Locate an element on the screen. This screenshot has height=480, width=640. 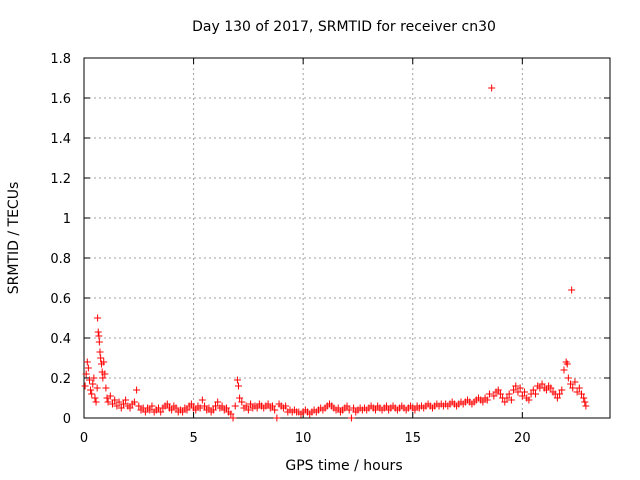
y-tick-label: 1.8 is located at coordinates (60, 59).